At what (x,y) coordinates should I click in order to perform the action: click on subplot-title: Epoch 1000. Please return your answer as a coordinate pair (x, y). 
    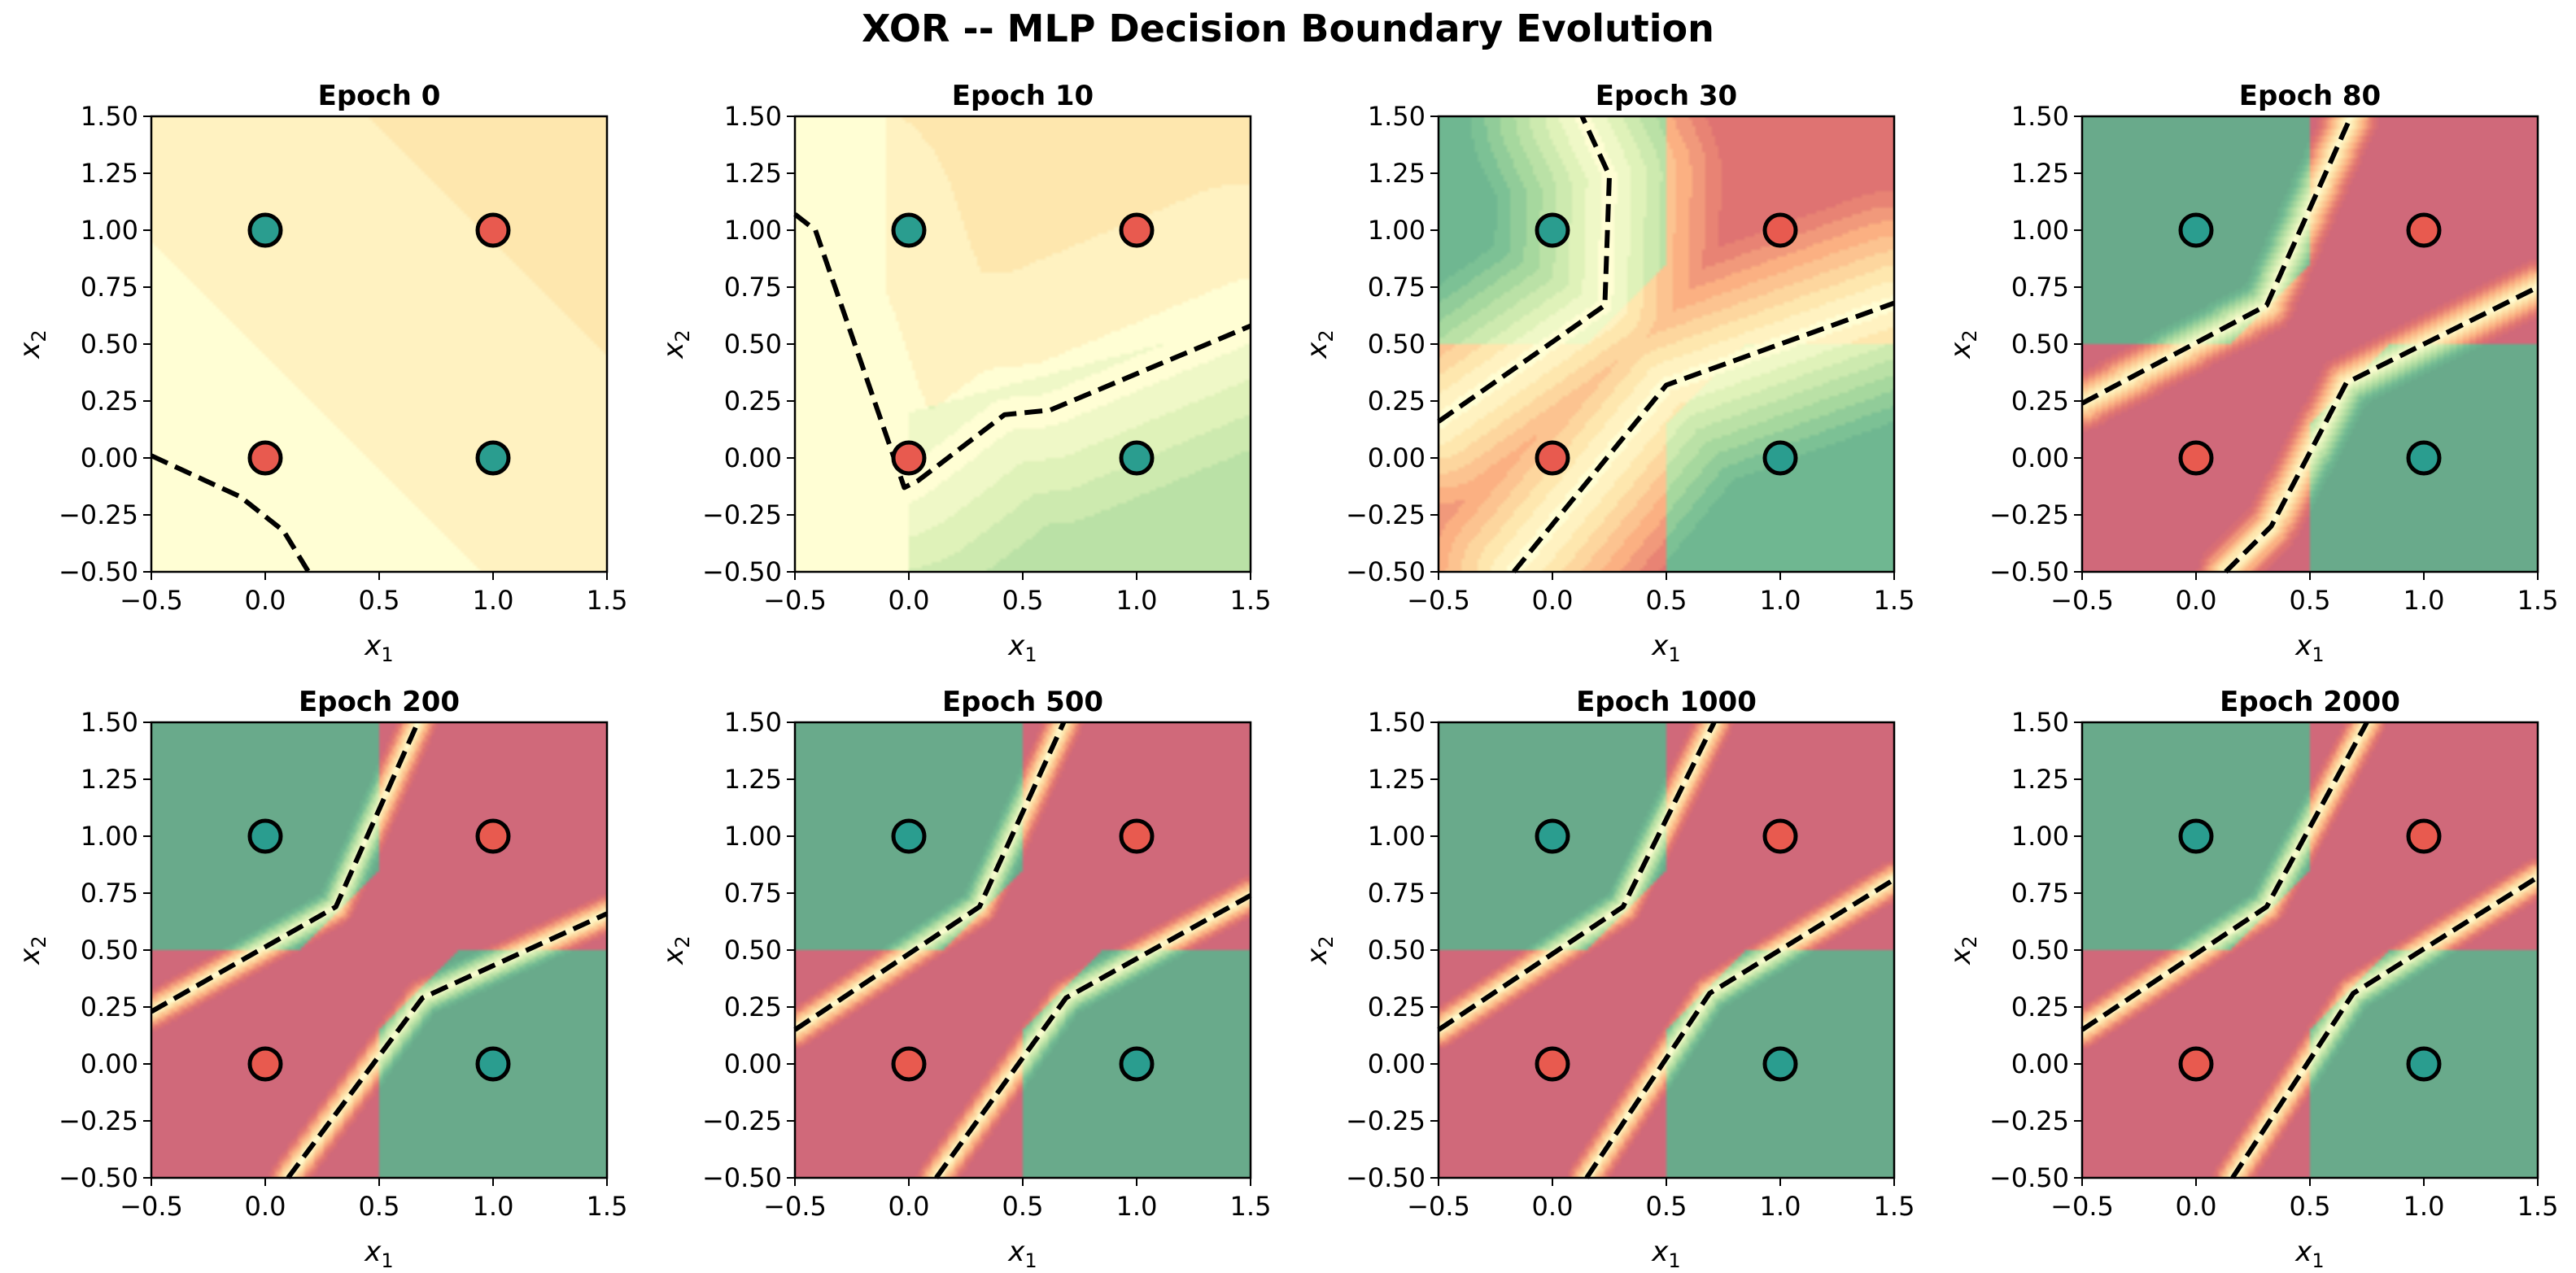
    Looking at the image, I should click on (1666, 702).